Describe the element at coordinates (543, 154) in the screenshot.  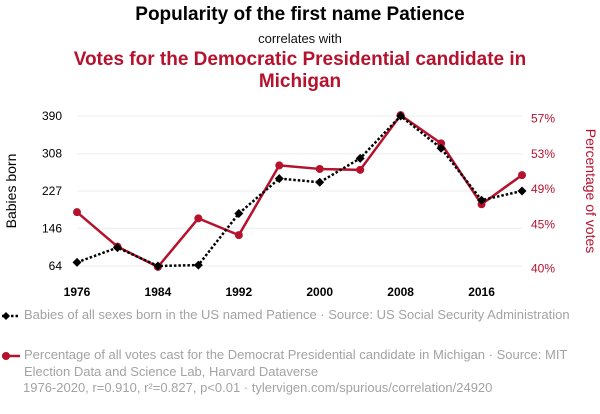
I see `right-tick-label: 53%` at that location.